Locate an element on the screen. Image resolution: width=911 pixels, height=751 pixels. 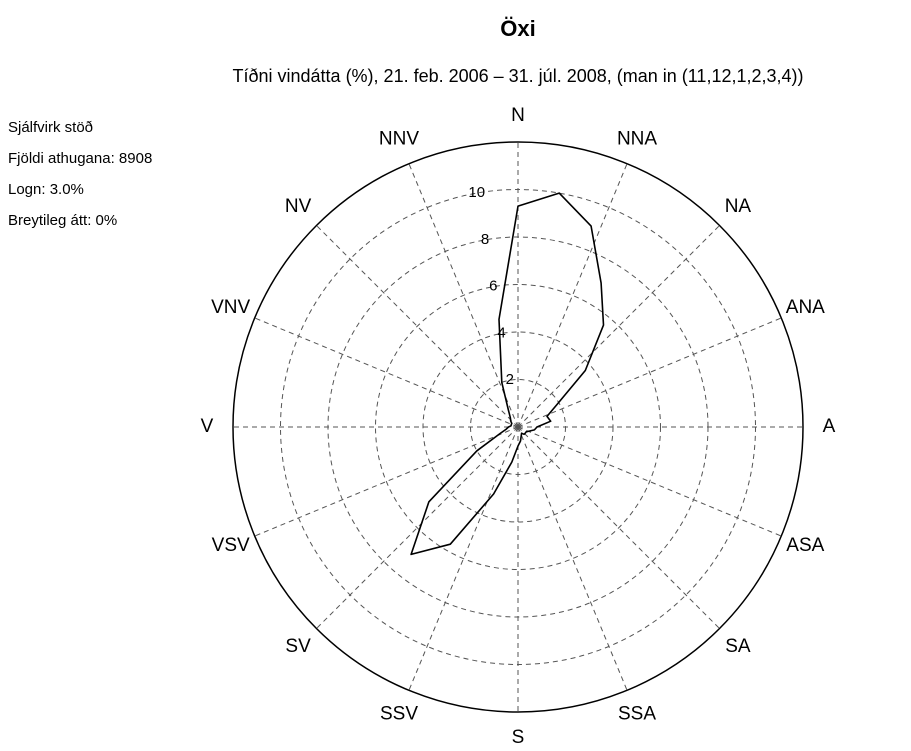
direction-label: ANA is located at coordinates (805, 307).